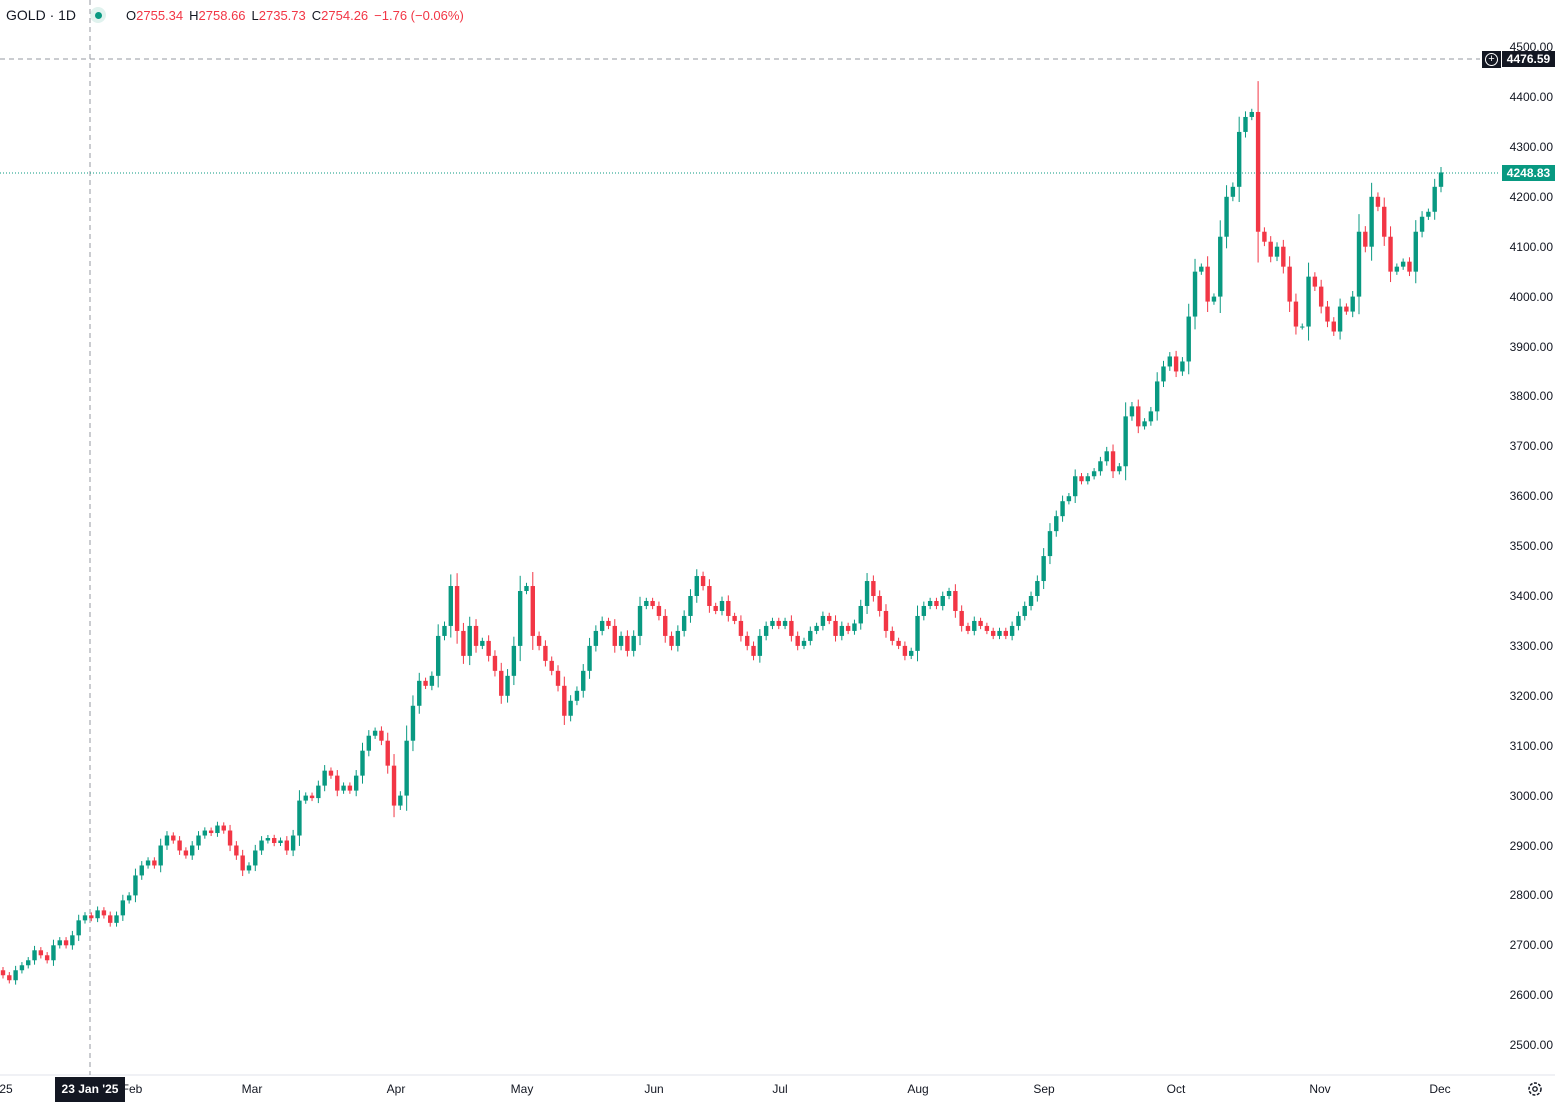  I want to click on crosshair-price-label: 4476.59, so click(1528, 59).